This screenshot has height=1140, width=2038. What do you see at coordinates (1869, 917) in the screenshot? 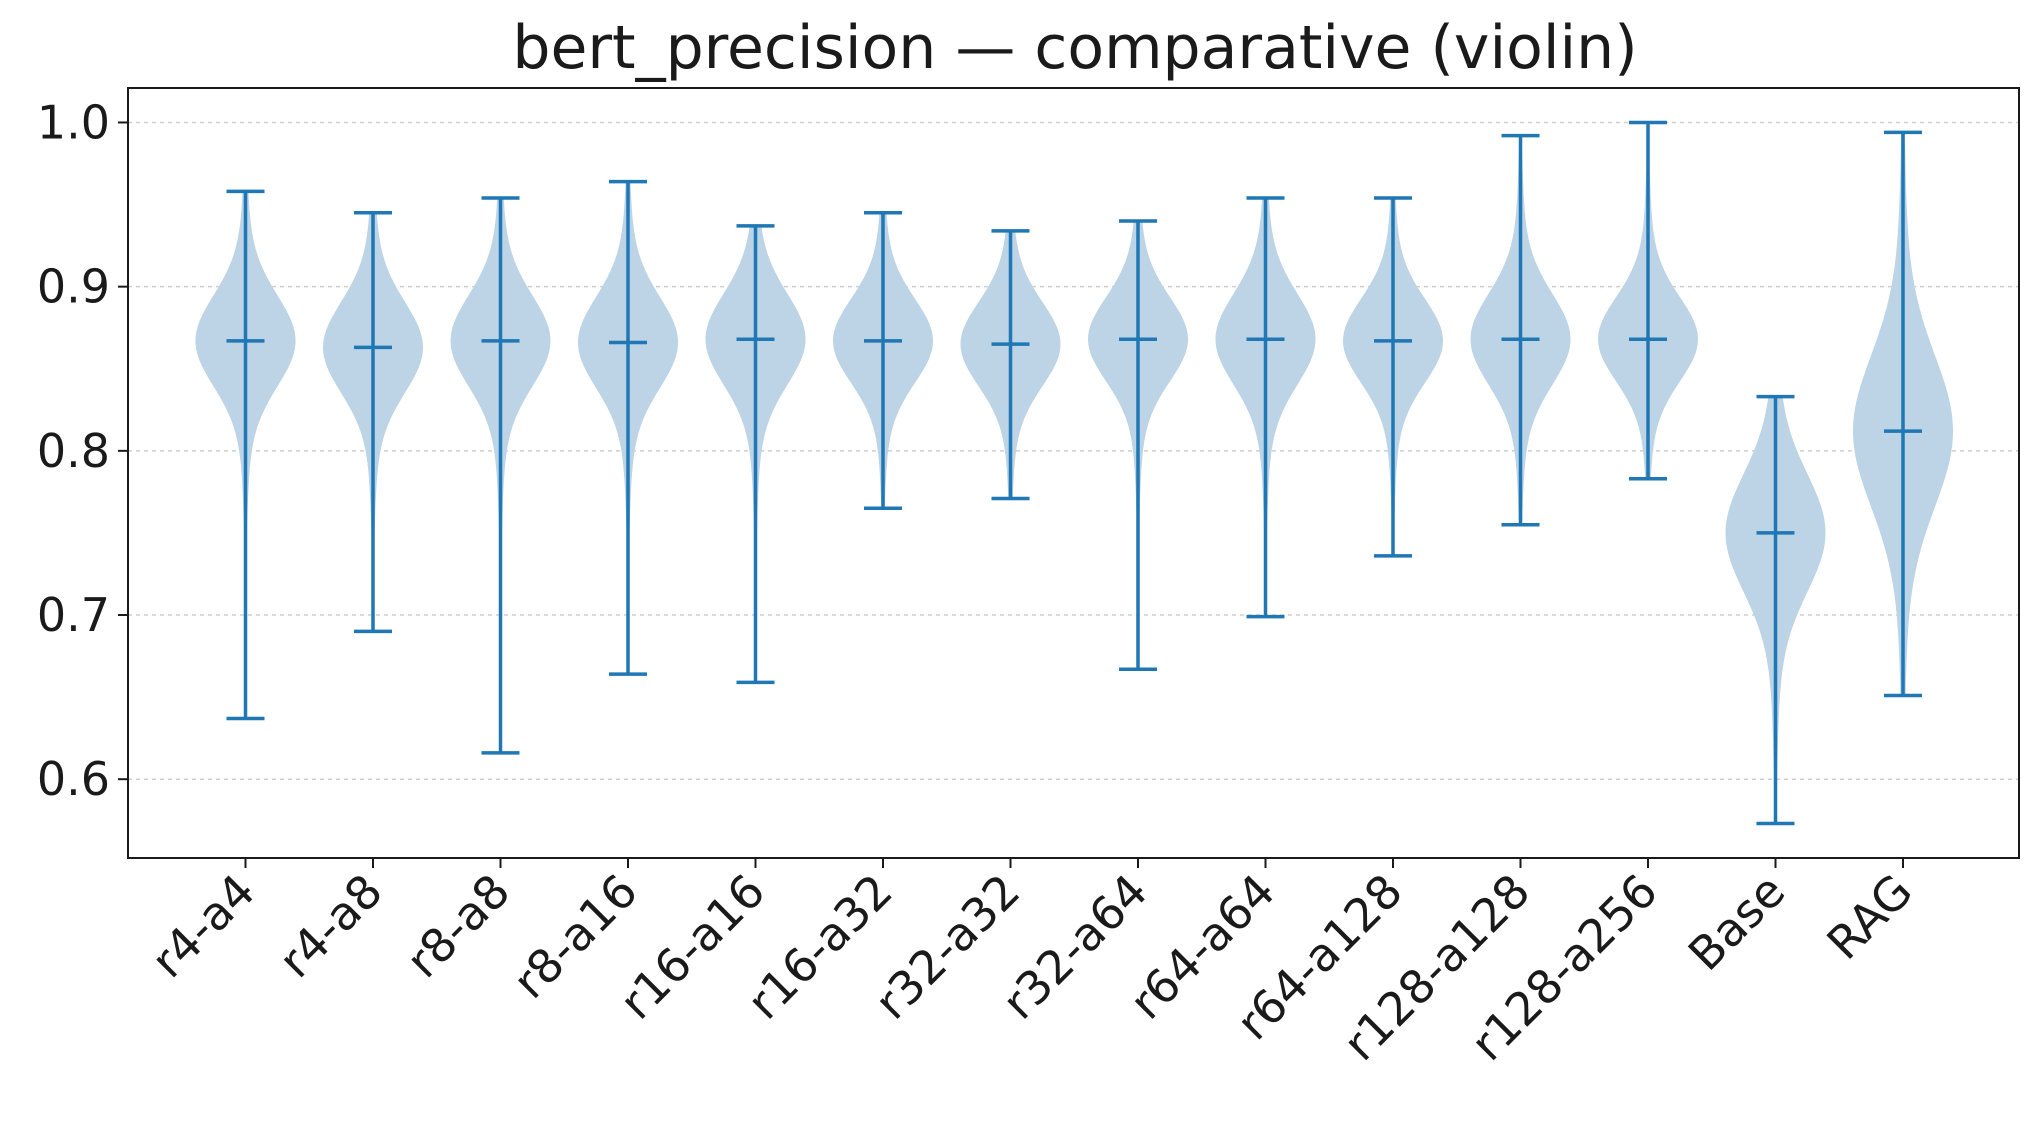
I see `x-tick-label: RAG` at bounding box center [1869, 917].